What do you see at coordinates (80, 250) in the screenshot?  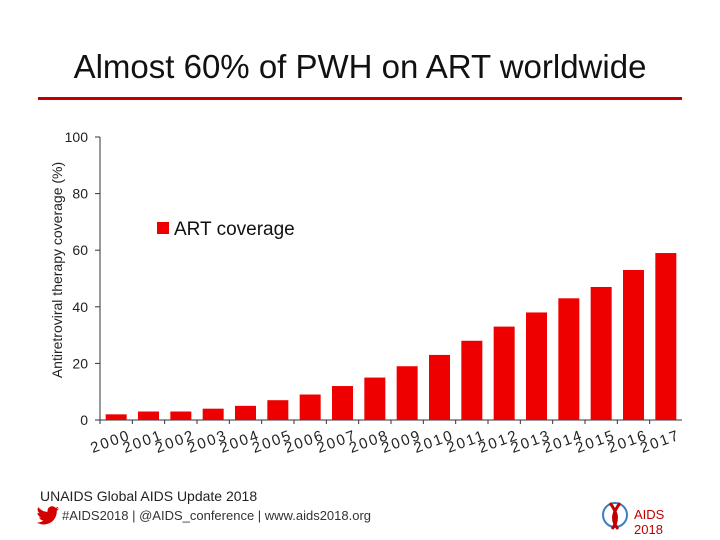 I see `y-tick-label: 60` at bounding box center [80, 250].